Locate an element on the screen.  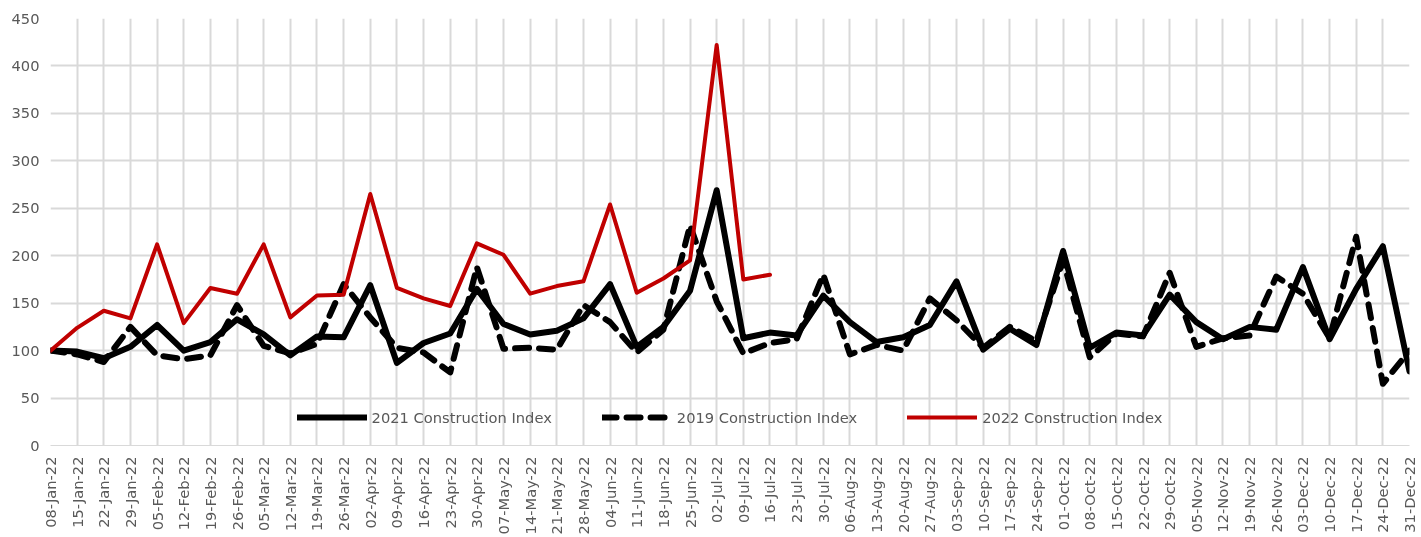
x-tick-label: 11-Jun-22 is located at coordinates (637, 492).